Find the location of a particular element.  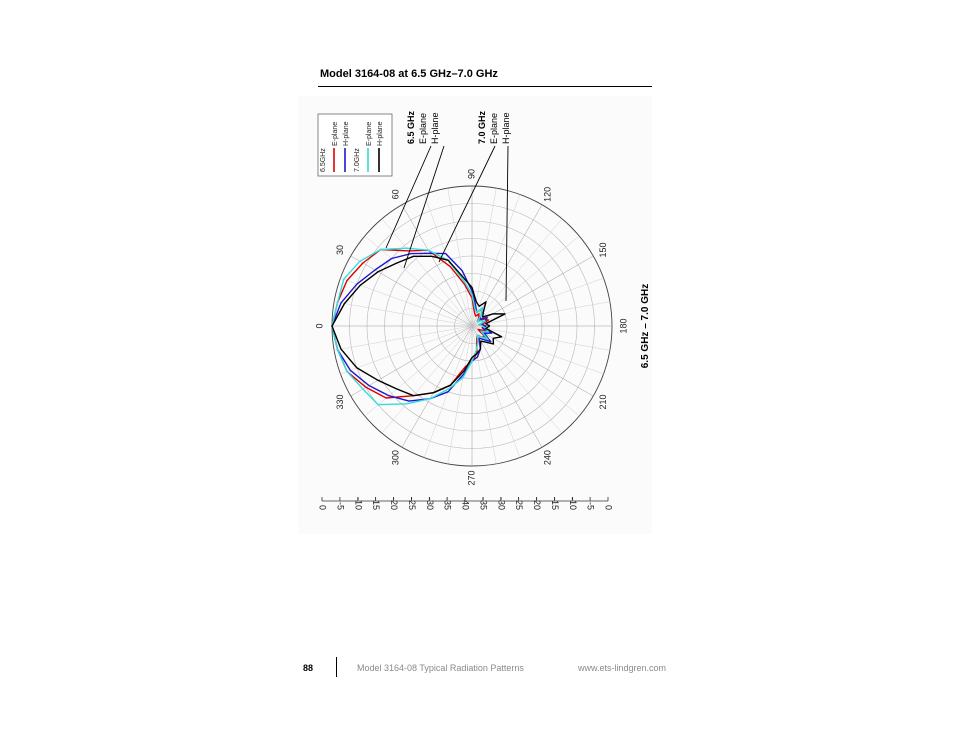

footer-doc-title: Model 3164-08 Typical Radiation Patterns is located at coordinates (440, 668).